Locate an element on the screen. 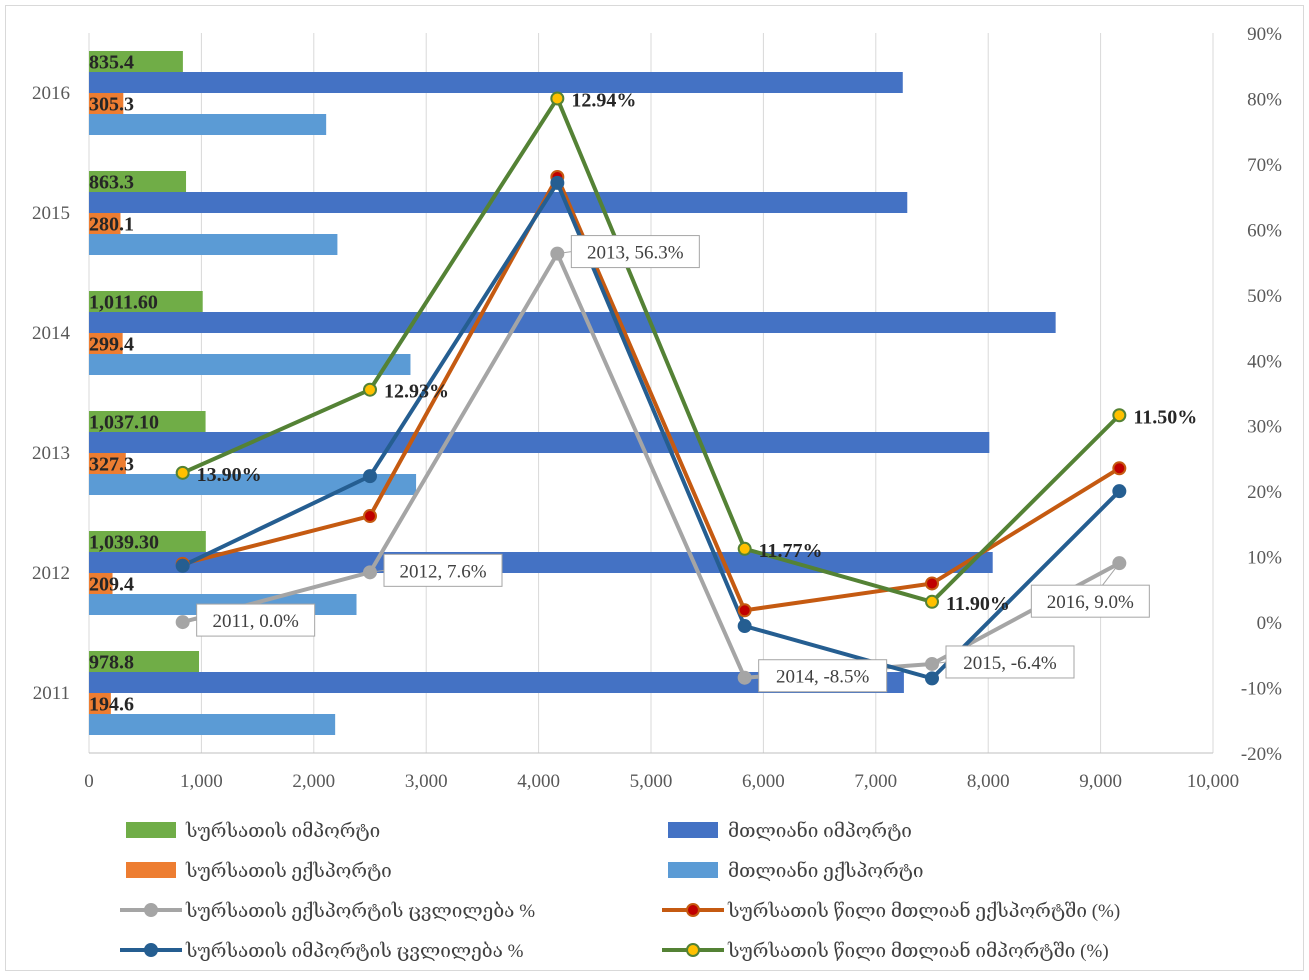 This screenshot has height=980, width=1309. share-data-label: 12.93% is located at coordinates (416, 392).